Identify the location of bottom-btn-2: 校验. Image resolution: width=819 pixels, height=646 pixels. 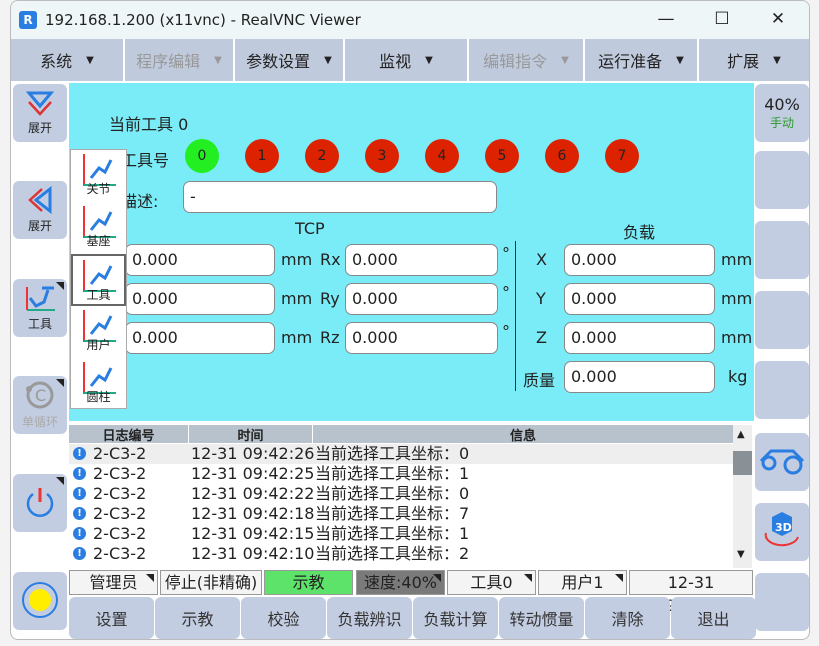
(283, 618).